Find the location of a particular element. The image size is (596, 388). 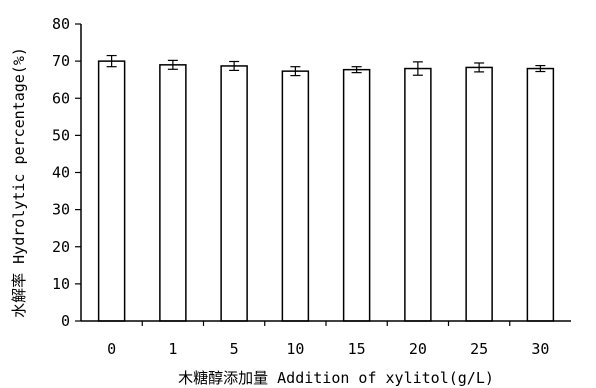

x-tick-label: 30 is located at coordinates (540, 349).